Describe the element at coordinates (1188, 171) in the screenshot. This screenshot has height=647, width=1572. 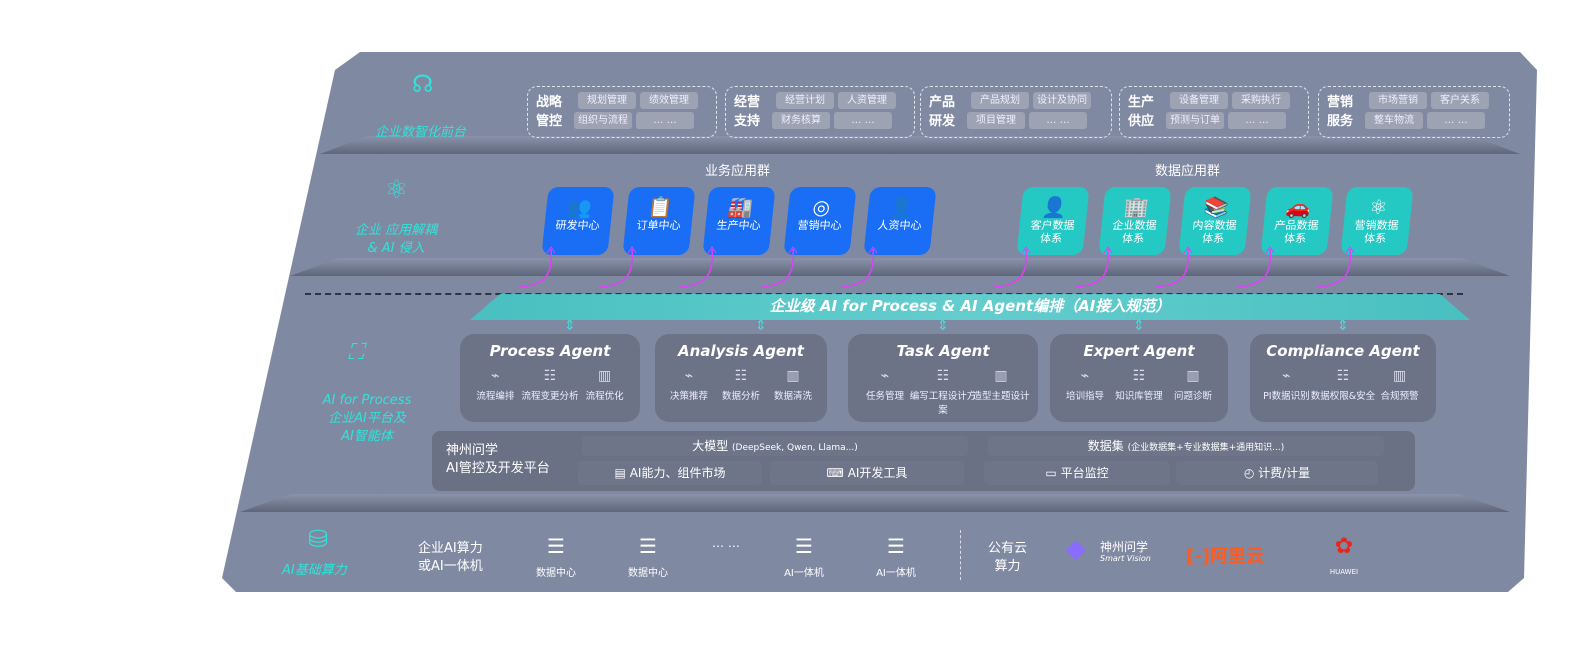
I see `data-apps-title: 数据应用群` at that location.